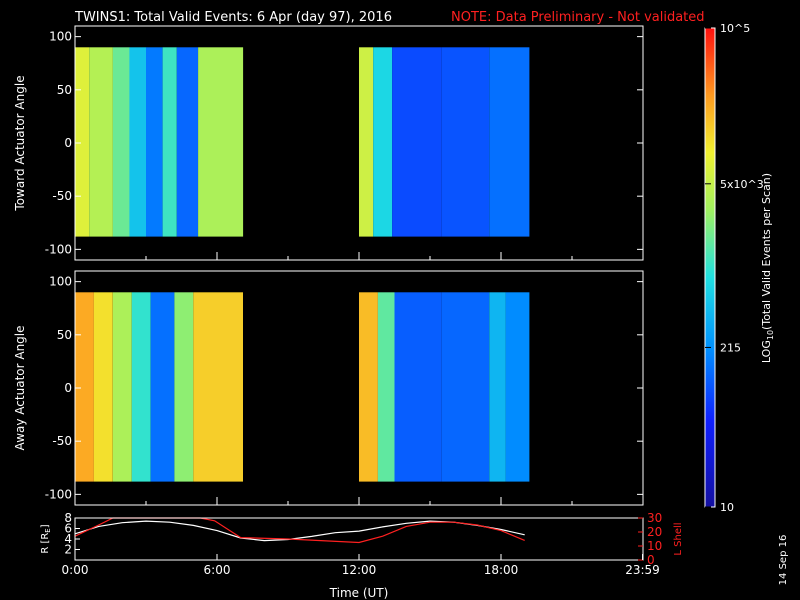  I want to click on ephemeris-panel-frame, so click(359, 539).